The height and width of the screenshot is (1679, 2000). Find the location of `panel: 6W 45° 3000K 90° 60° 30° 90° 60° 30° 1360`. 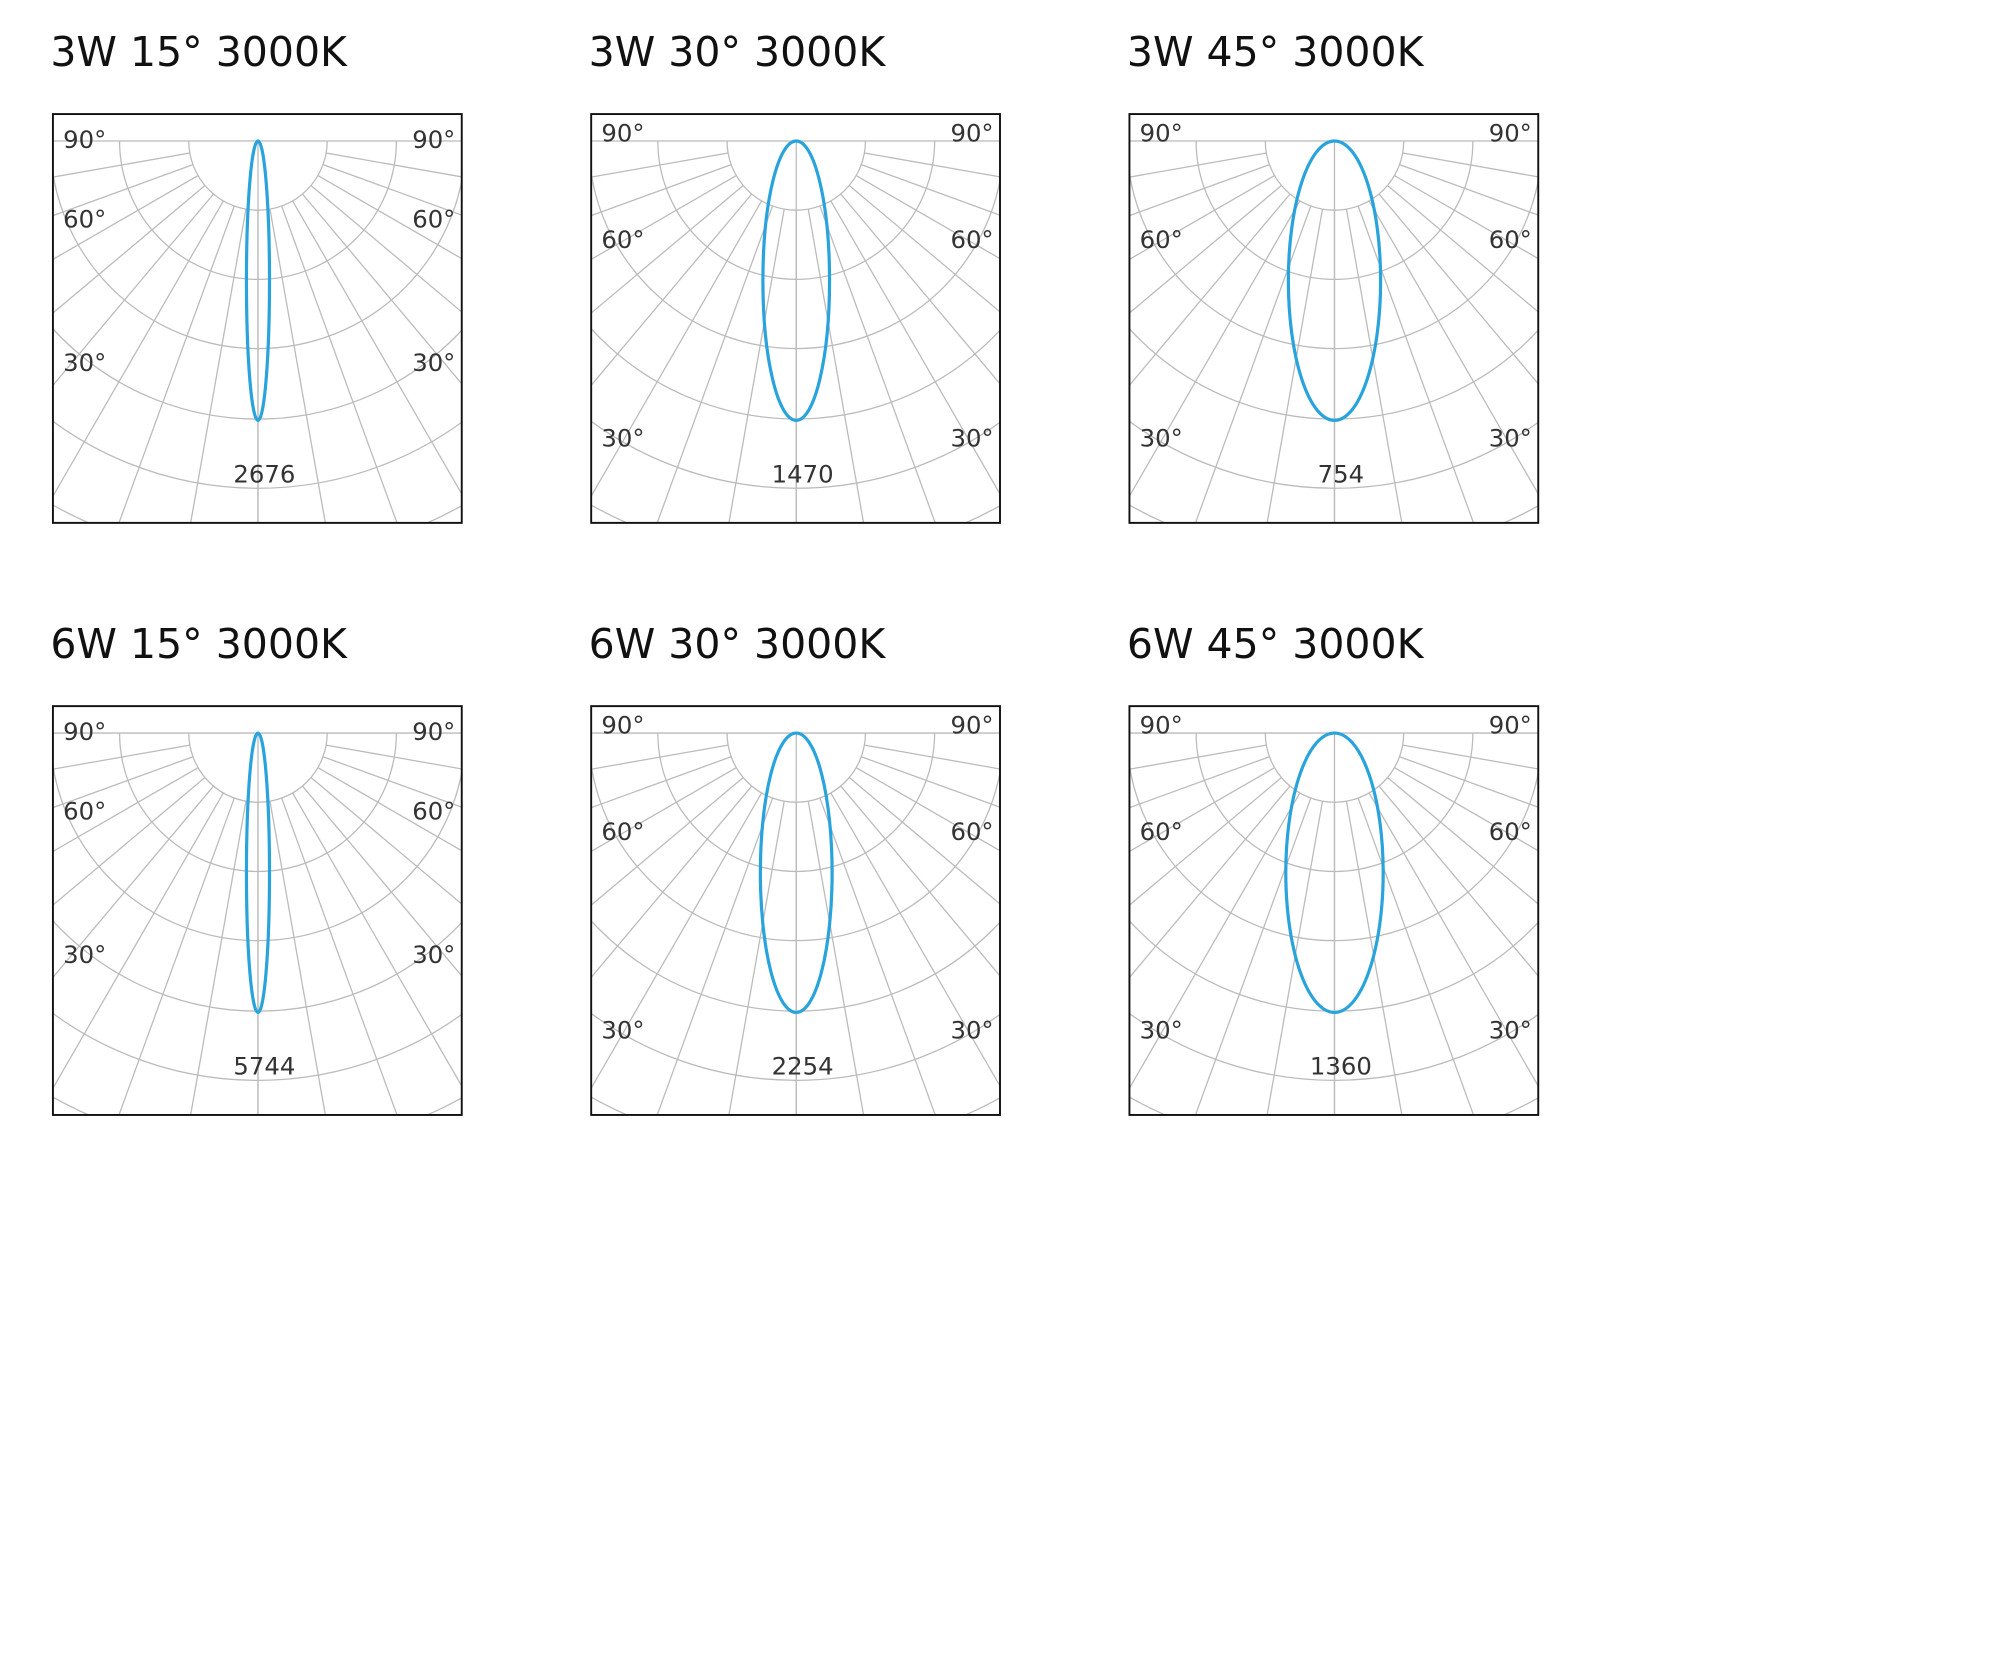

panel: 6W 45° 3000K 90° 60° 30° 90° 60° 30° 1360 is located at coordinates (1333, 868).